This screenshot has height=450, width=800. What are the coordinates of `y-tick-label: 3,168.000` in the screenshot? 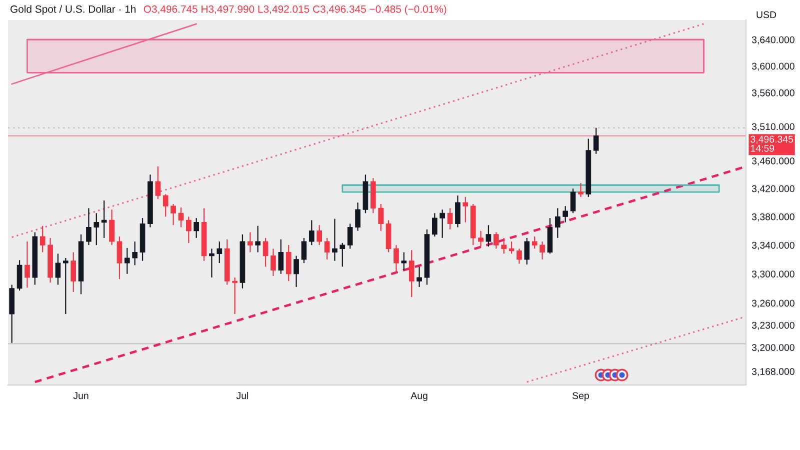 It's located at (773, 372).